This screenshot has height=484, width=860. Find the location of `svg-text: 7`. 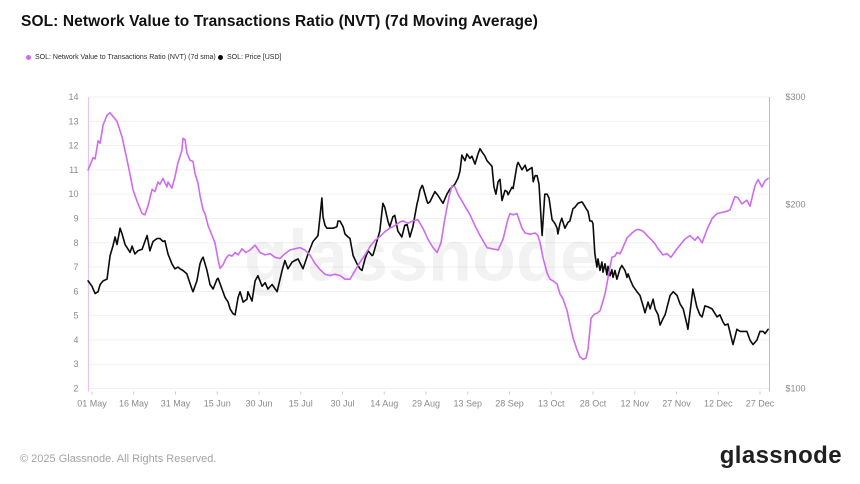

svg-text: 7 is located at coordinates (75, 267).